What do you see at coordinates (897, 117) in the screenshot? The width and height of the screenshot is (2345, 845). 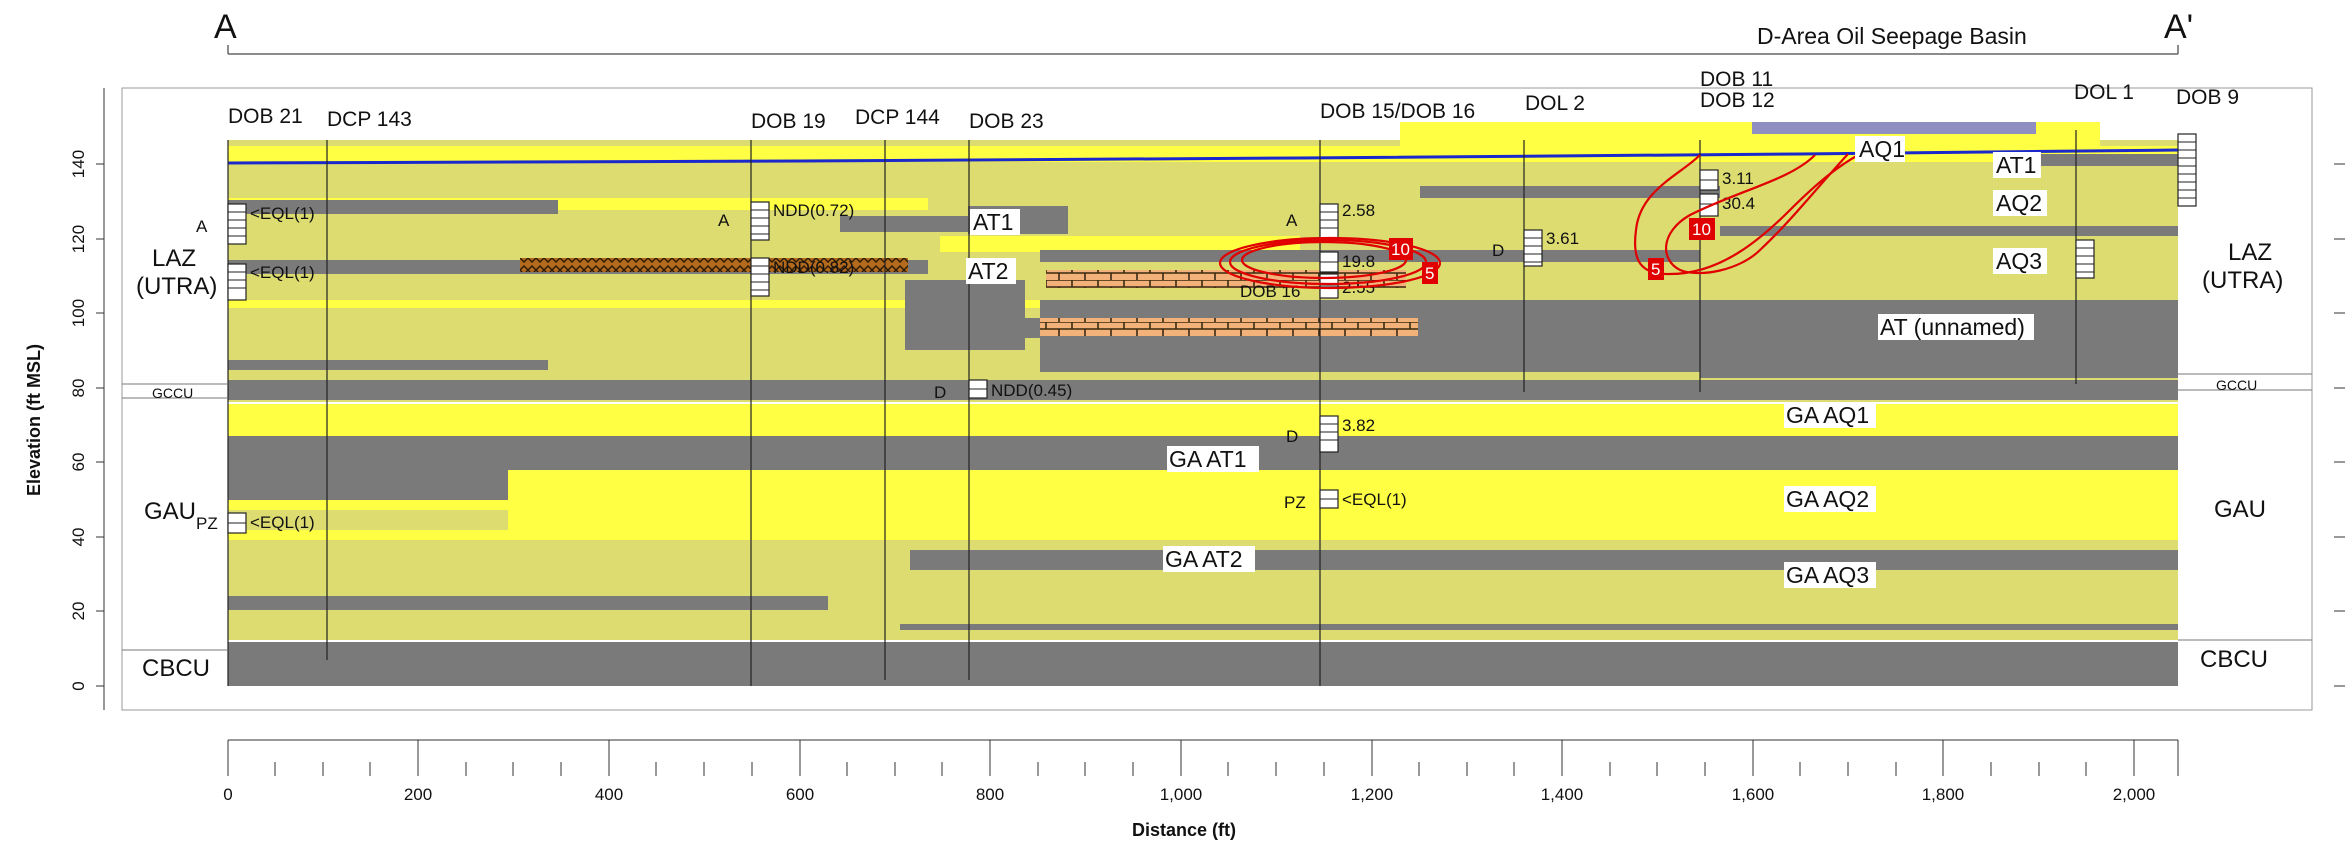 I see `well-label: DCP 144` at bounding box center [897, 117].